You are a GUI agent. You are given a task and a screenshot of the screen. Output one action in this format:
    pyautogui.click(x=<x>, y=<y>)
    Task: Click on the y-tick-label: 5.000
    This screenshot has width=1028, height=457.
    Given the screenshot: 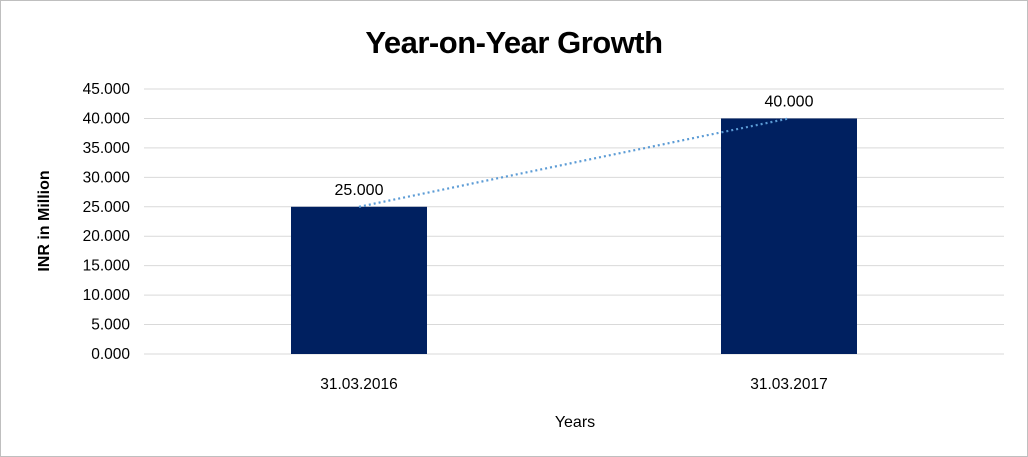 What is the action you would take?
    pyautogui.click(x=110, y=325)
    